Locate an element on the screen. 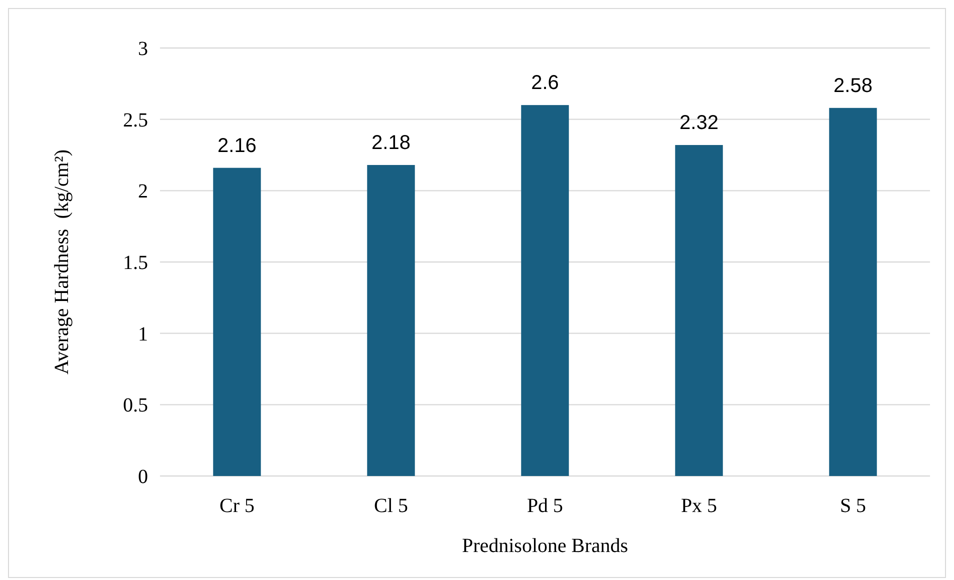  x-tick-label: Px 5 is located at coordinates (699, 506).